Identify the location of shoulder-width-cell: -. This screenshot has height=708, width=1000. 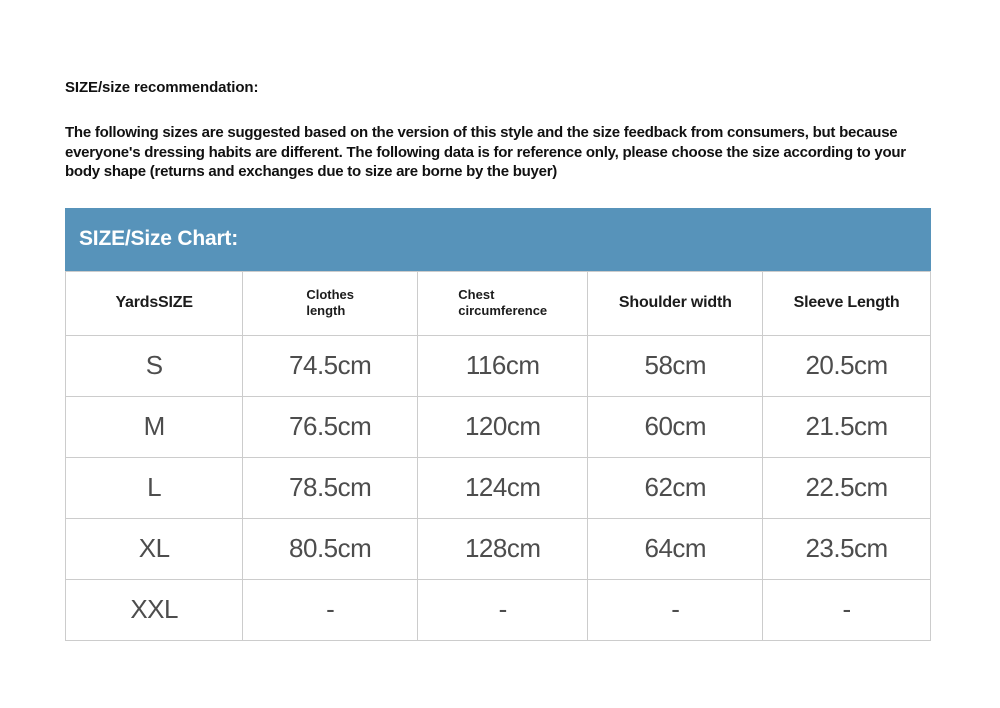
(675, 609).